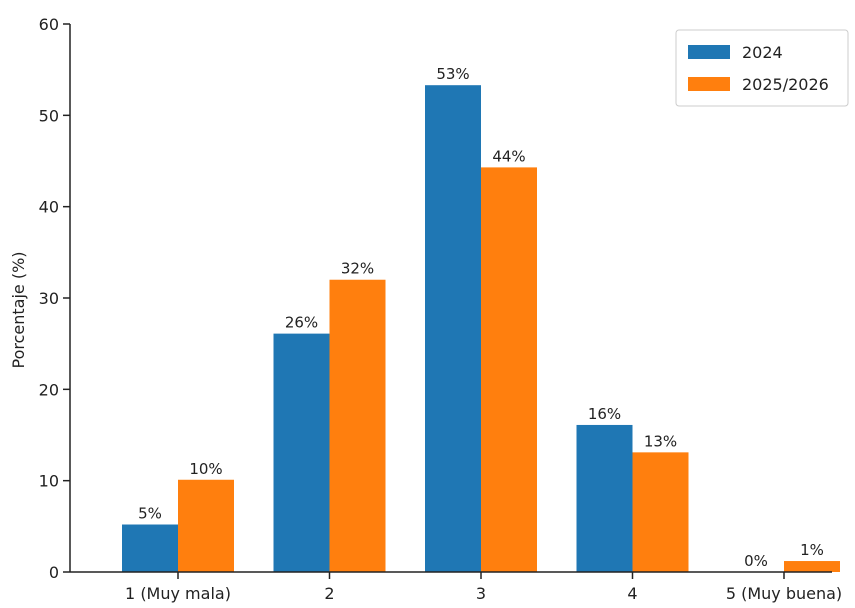  Describe the element at coordinates (205, 469) in the screenshot. I see `bar-data-label: 10%` at that location.